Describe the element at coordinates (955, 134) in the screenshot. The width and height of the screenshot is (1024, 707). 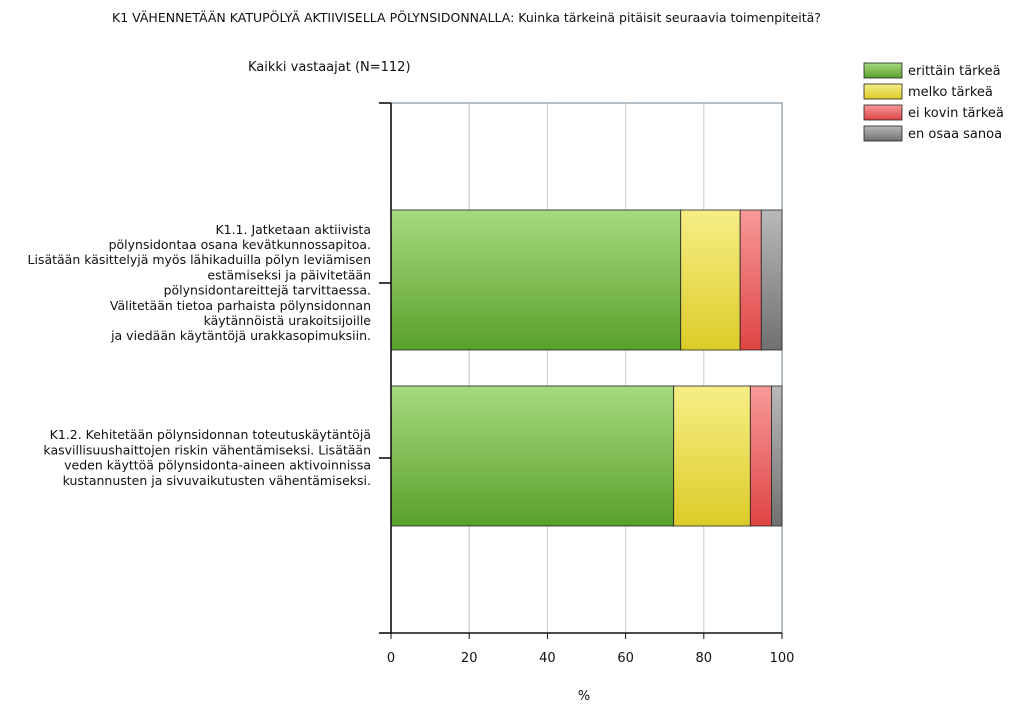
I see `legend-label: en osaa sanoa` at that location.